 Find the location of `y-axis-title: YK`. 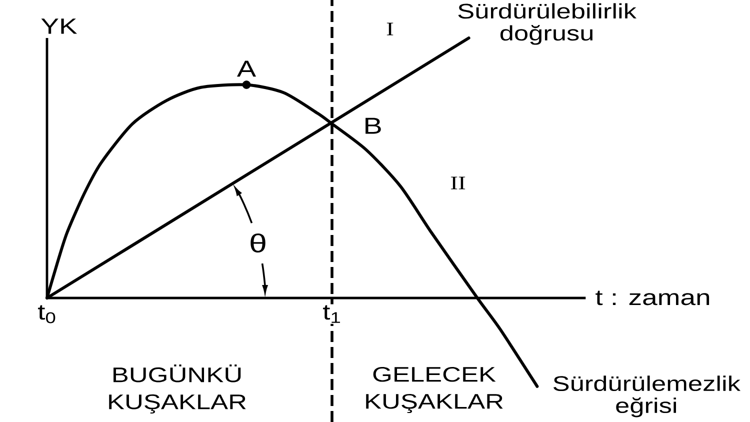

y-axis-title: YK is located at coordinates (59, 26).